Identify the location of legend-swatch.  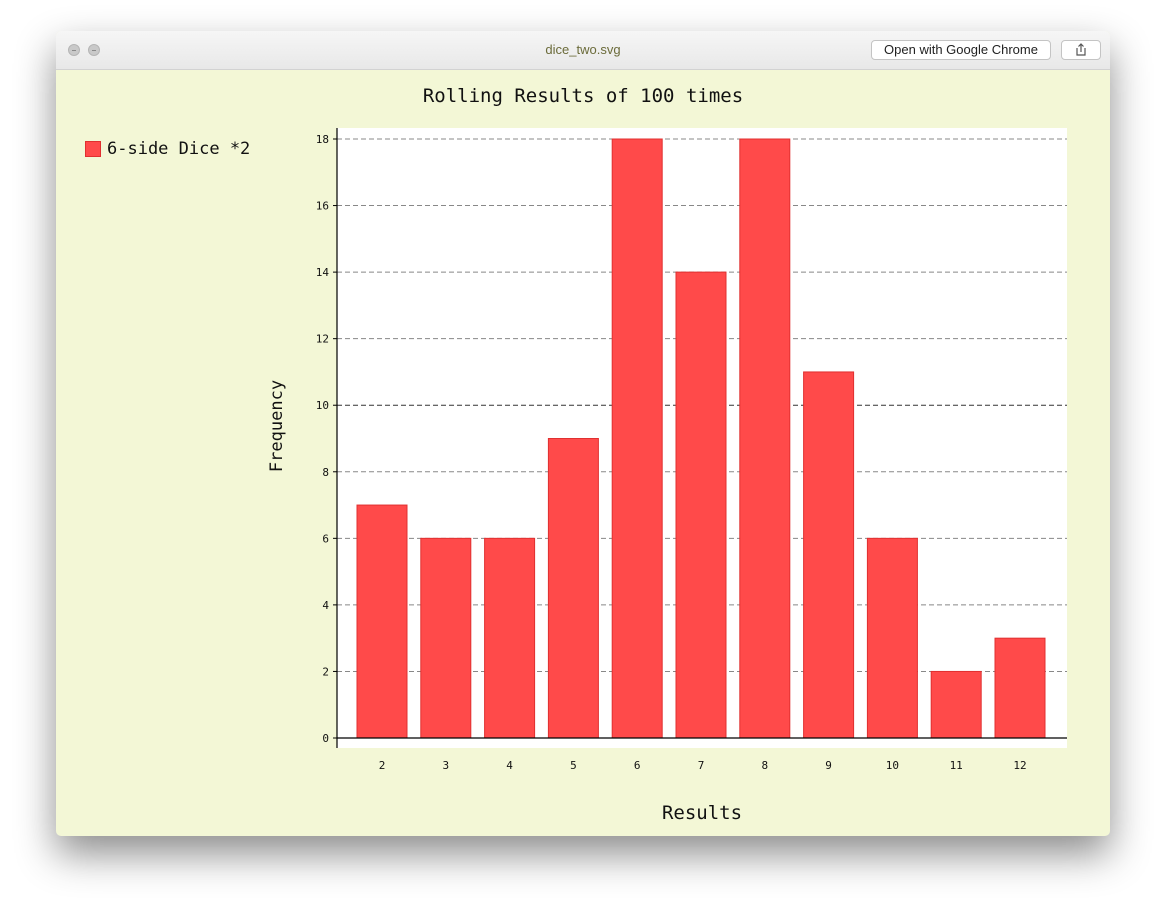
(93, 149).